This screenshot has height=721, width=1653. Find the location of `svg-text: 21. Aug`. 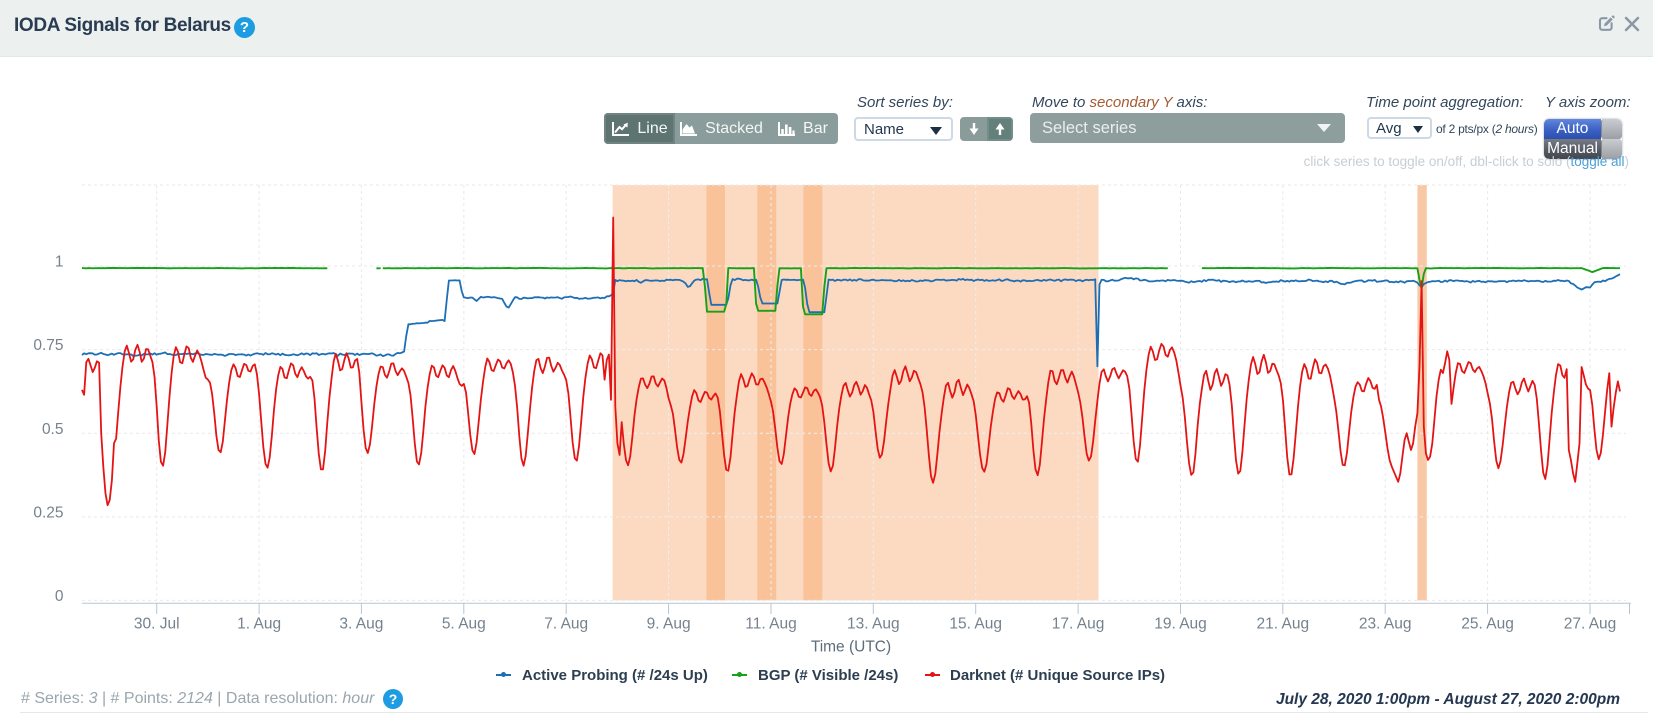

svg-text: 21. Aug is located at coordinates (1283, 624).